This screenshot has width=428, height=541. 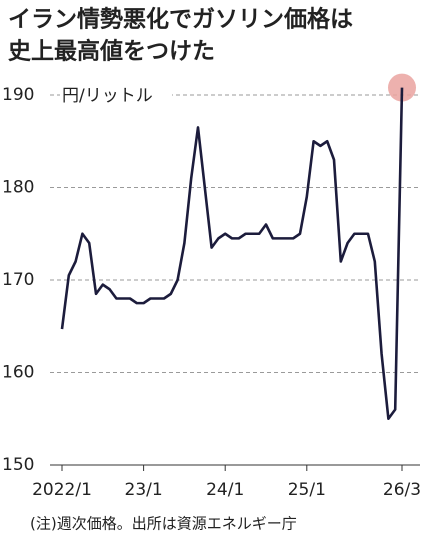 What do you see at coordinates (180, 19) in the screenshot?
I see `chart-title: イラン情勢悪化でガソリン価格は` at bounding box center [180, 19].